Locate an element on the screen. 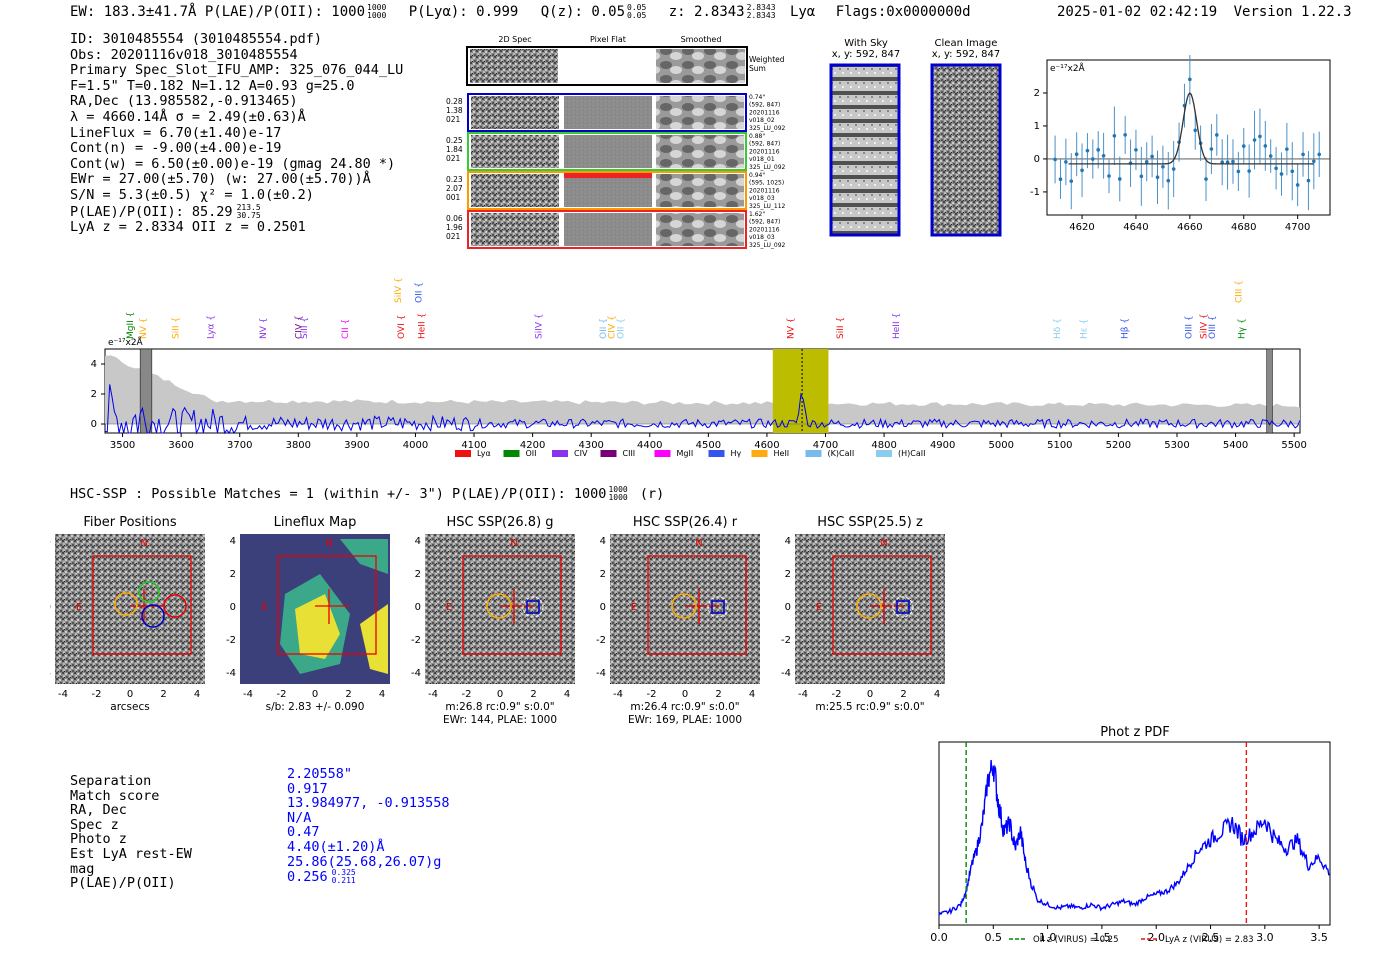 The width and height of the screenshot is (1400, 953). ew-value: EW: 183.3±41.7Å is located at coordinates (133, 12).